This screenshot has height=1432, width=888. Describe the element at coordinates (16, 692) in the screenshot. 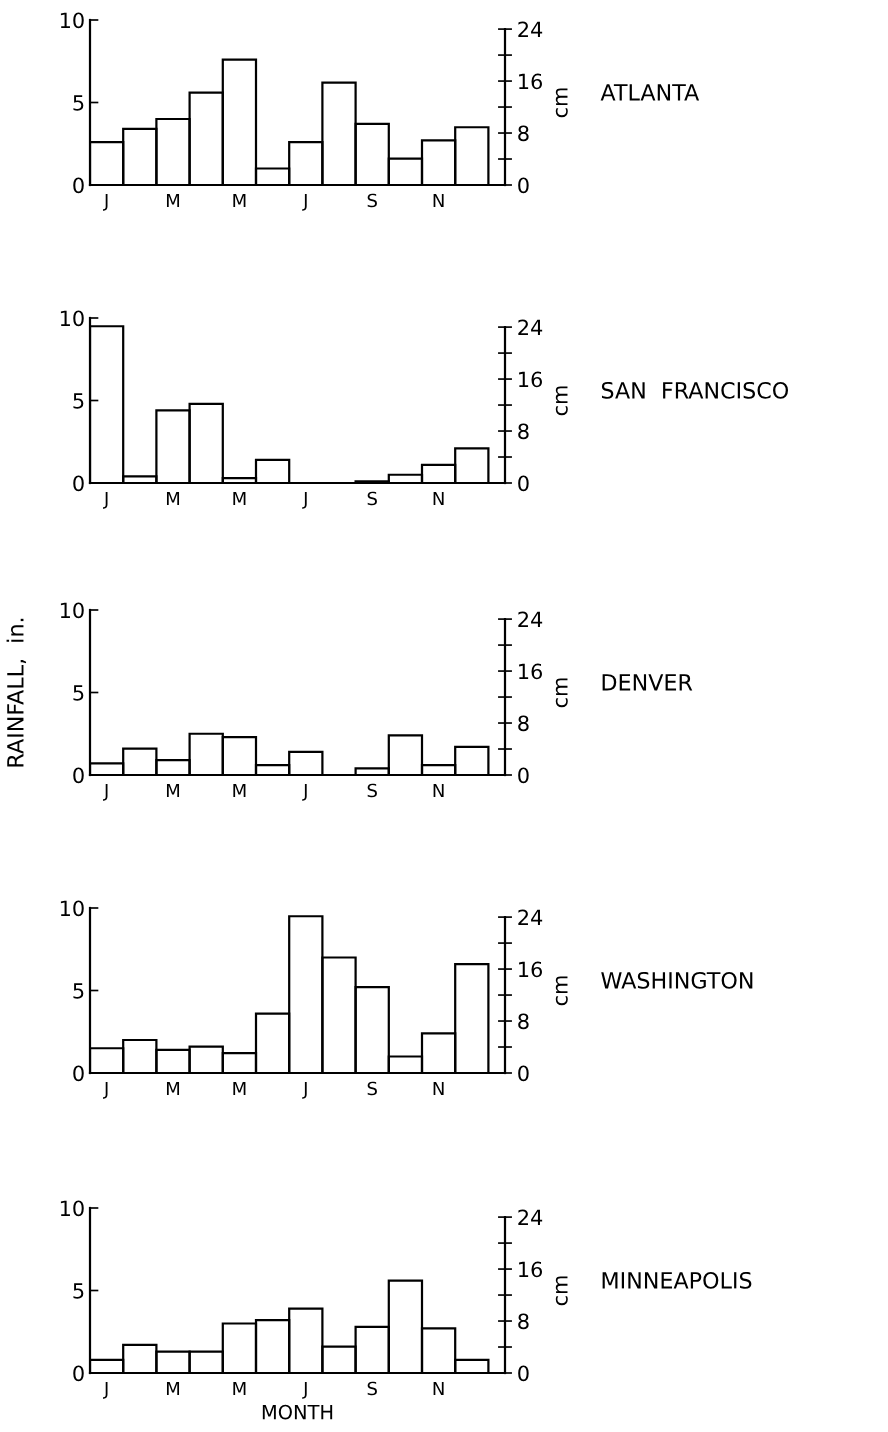

I see `y-axis-title: RAINFALL, in.` at that location.